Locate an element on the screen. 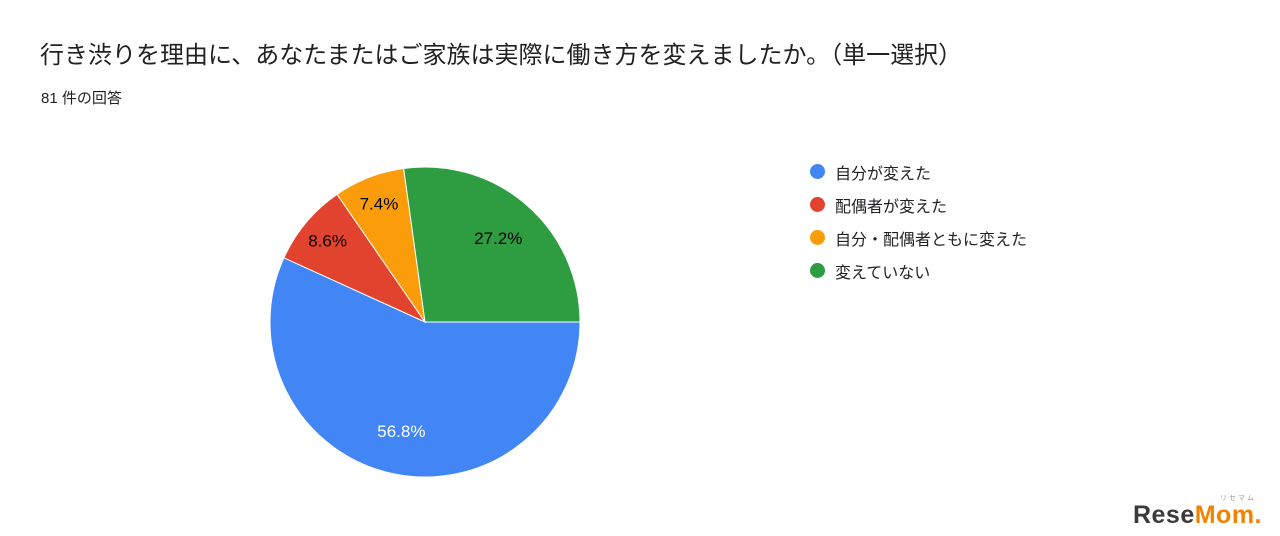 The image size is (1280, 536). legend-item-1: 配偶者が変えた is located at coordinates (918, 205).